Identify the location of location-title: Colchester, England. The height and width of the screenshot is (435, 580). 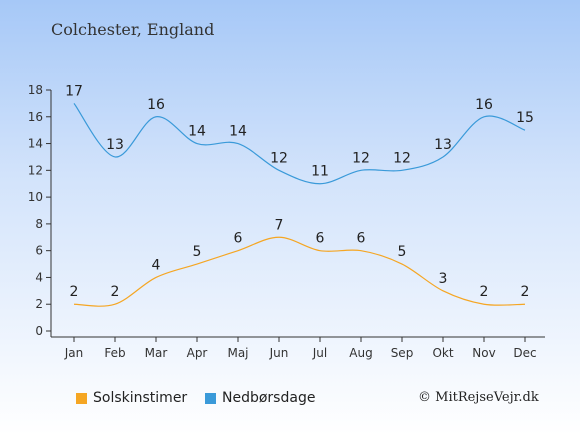
(133, 29).